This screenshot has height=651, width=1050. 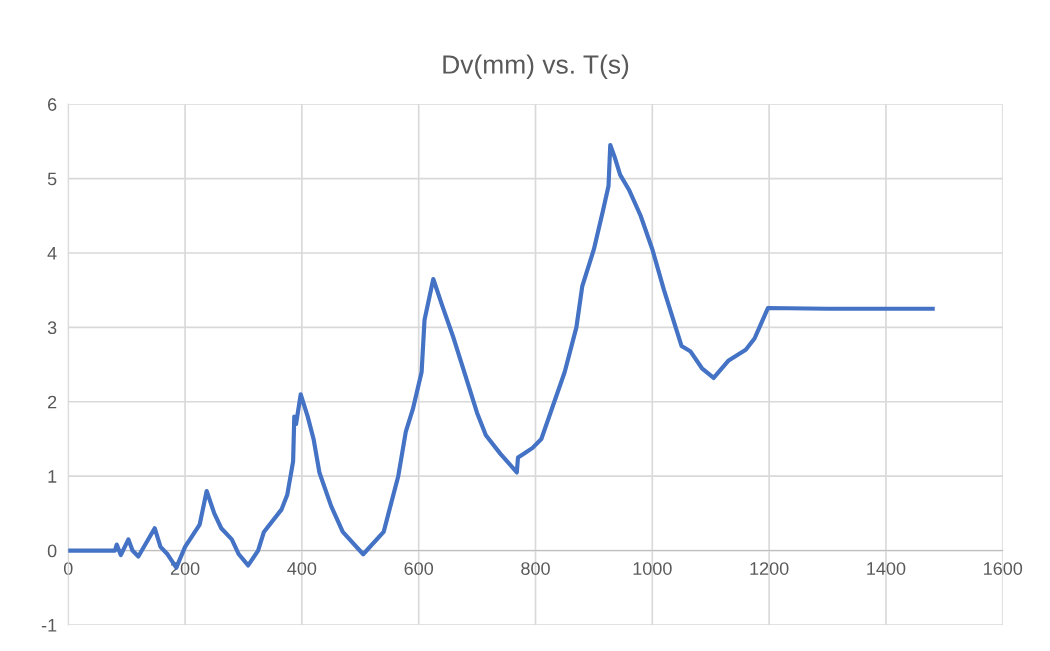 I want to click on x-tick-label: 800, so click(x=535, y=568).